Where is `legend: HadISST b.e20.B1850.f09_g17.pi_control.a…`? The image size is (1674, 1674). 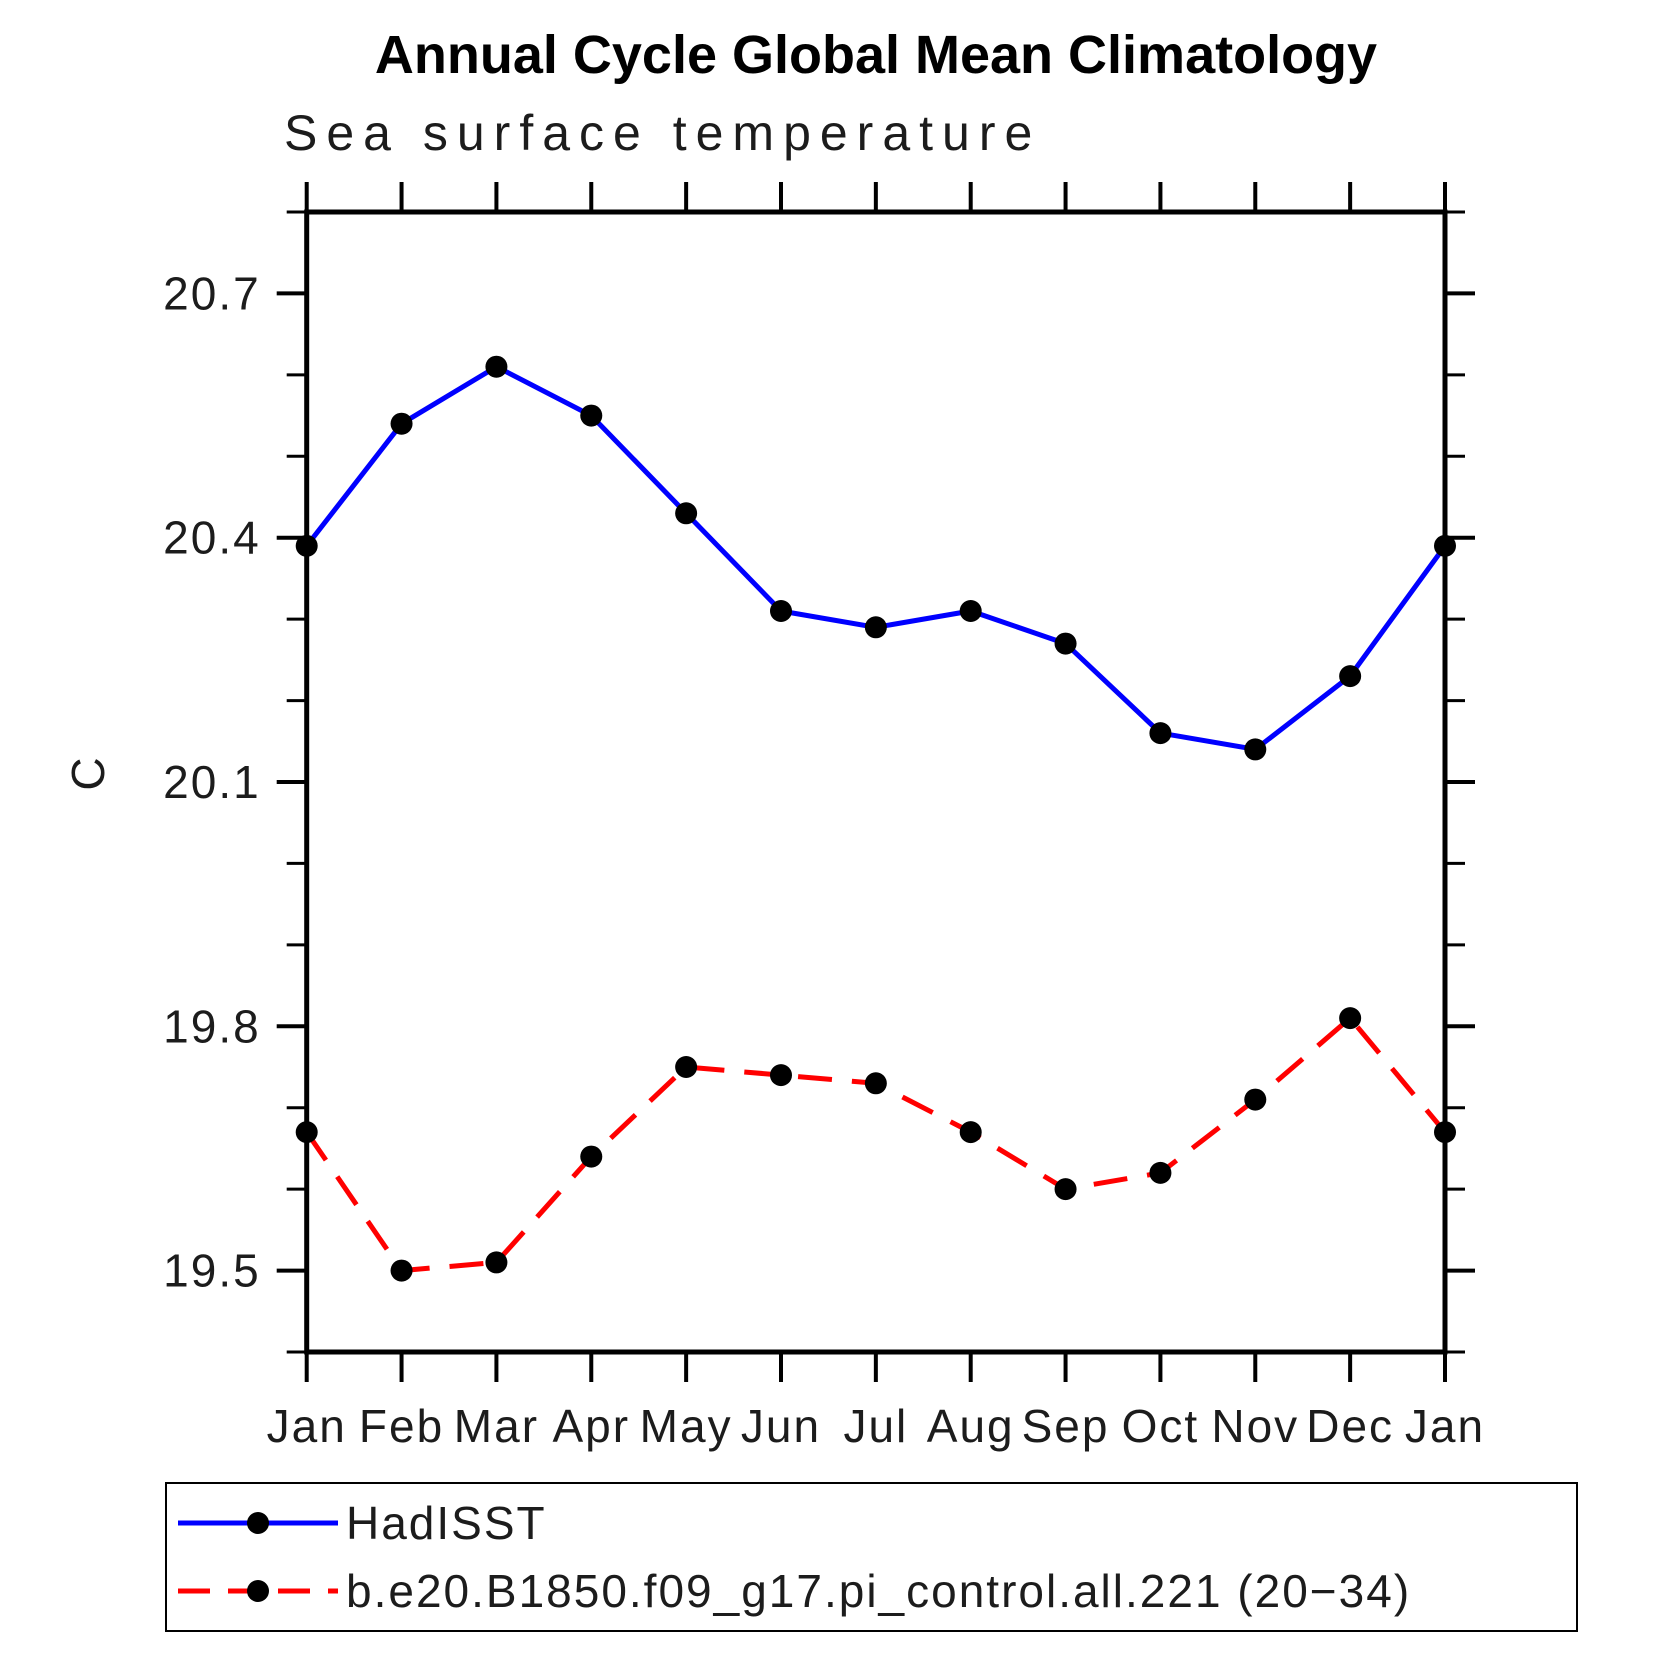 legend: HadISST b.e20.B1850.f09_g17.pi_control.a… is located at coordinates (871, 1557).